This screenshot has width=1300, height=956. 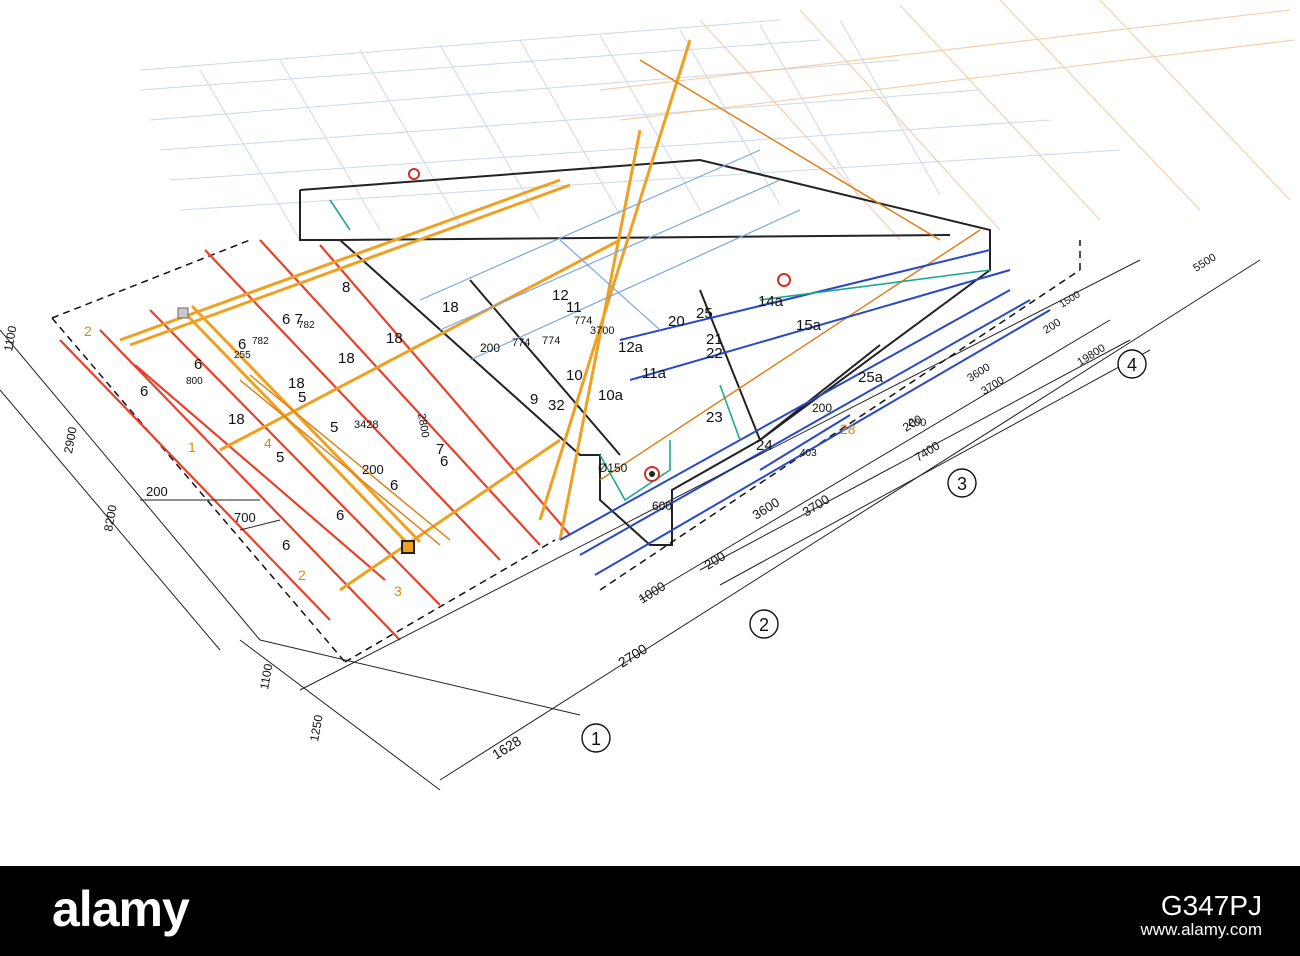 I want to click on room-label: 11a, so click(x=654, y=373).